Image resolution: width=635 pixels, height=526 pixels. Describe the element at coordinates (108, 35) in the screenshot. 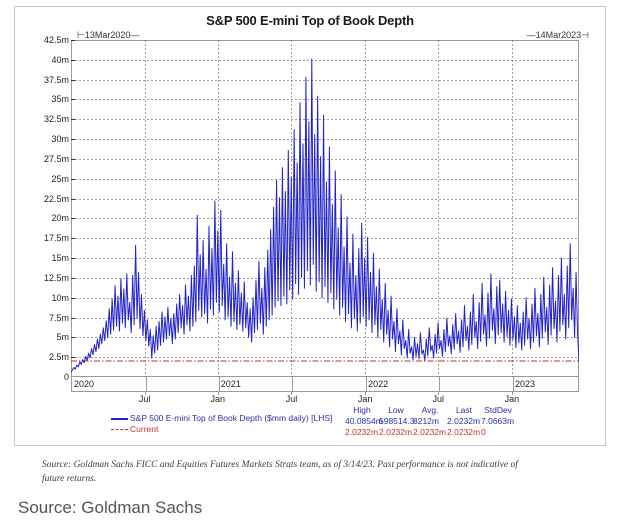

I see `start-date-annotation: ⊢13Mar2020—` at that location.